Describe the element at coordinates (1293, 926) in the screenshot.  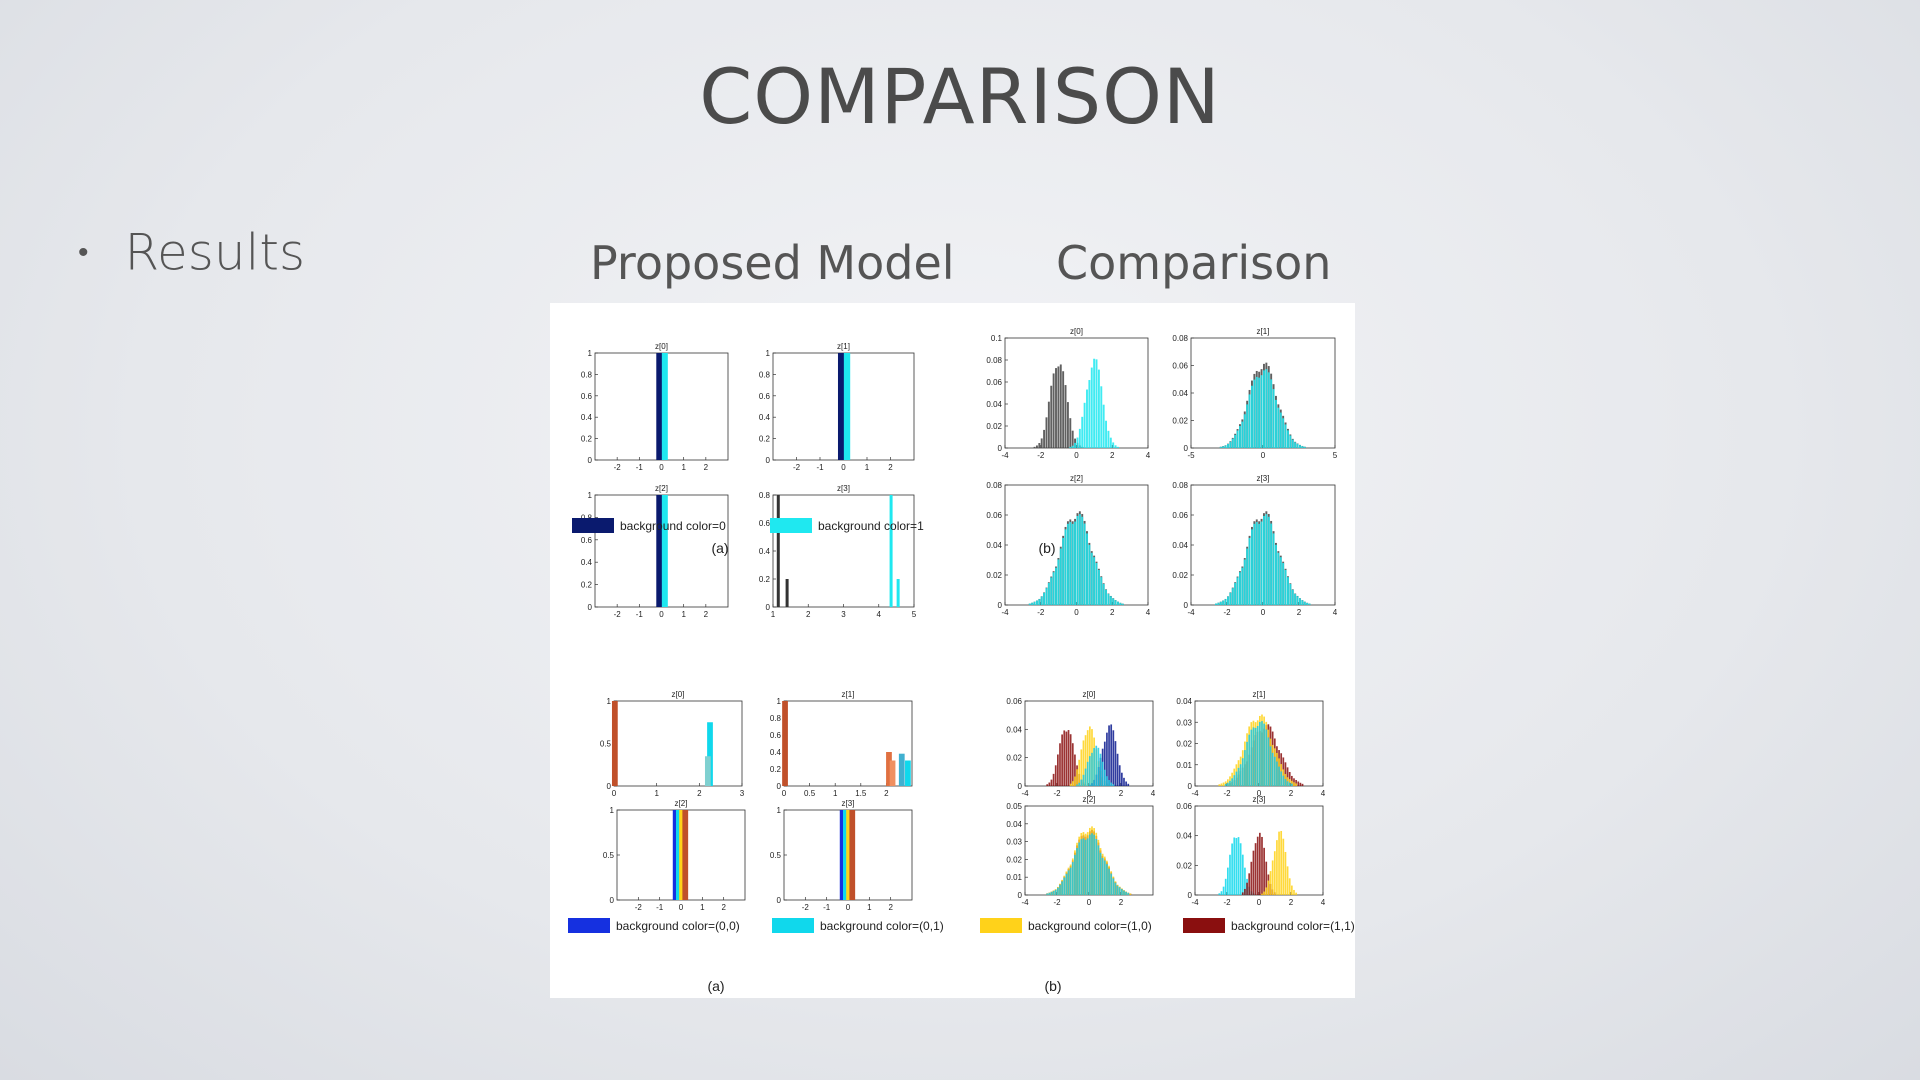
I see `legend-label: background color=(1,1)` at that location.